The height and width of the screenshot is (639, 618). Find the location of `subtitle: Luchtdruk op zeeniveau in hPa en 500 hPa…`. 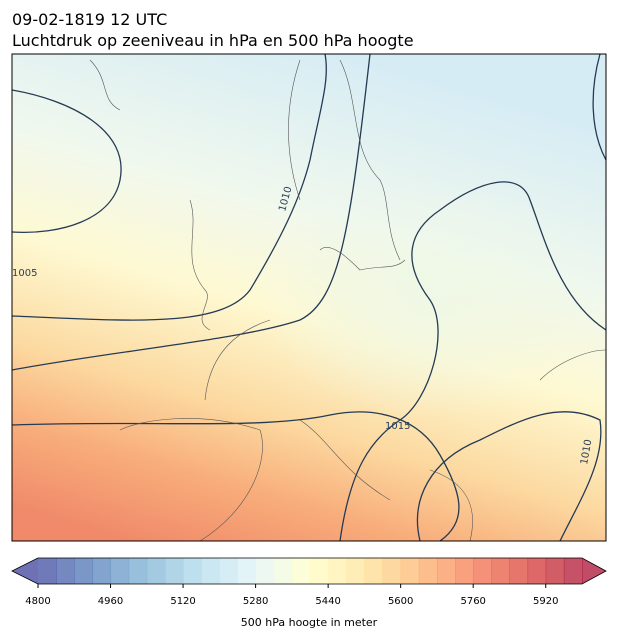

subtitle: Luchtdruk op zeeniveau in hPa en 500 hPa… is located at coordinates (213, 40).